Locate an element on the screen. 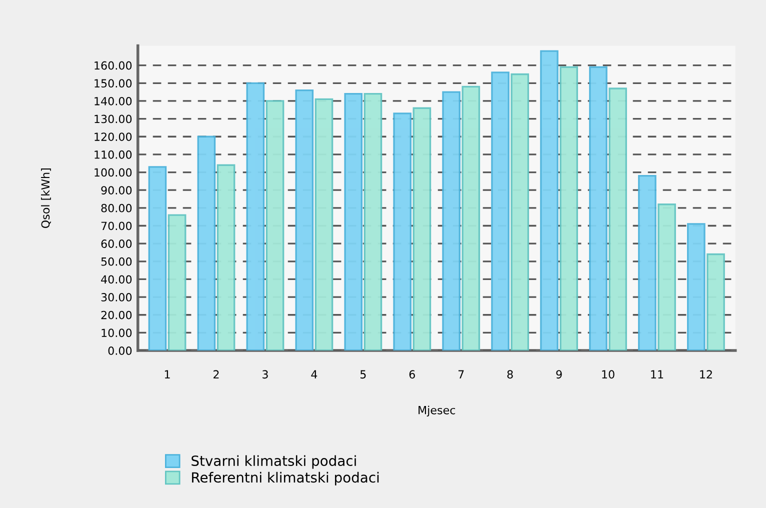 The width and height of the screenshot is (766, 508). x-tick-label: 9 is located at coordinates (559, 374).